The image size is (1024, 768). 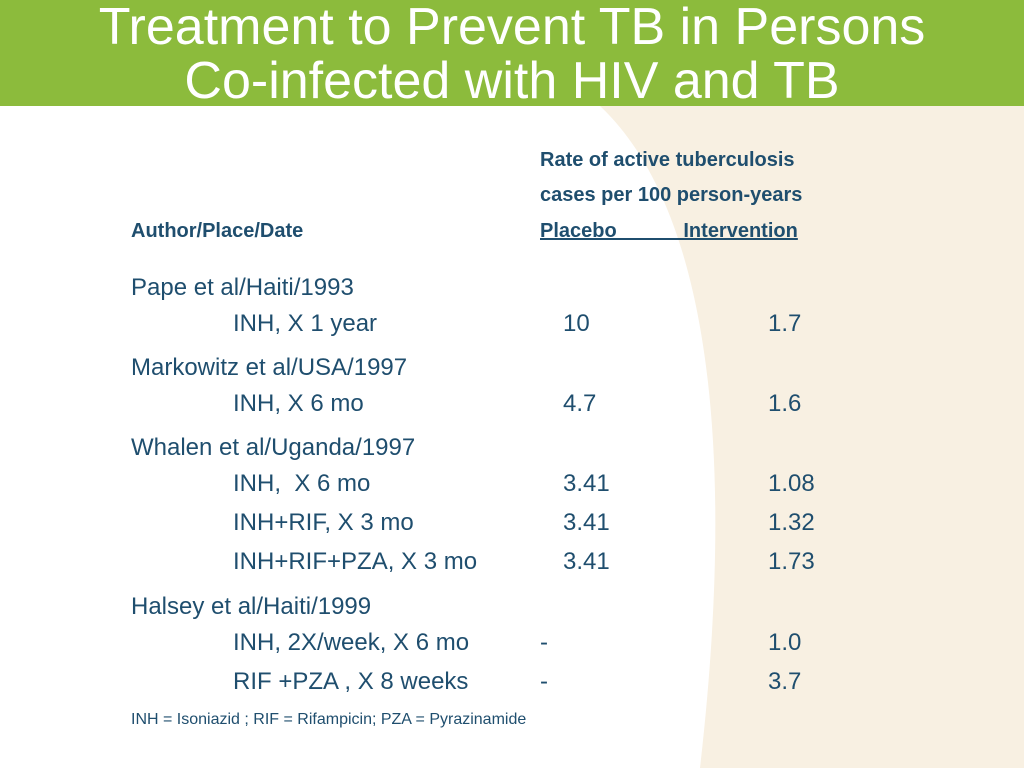 I want to click on placebo-intervention-header: Placebo Intervention, so click(x=669, y=231).